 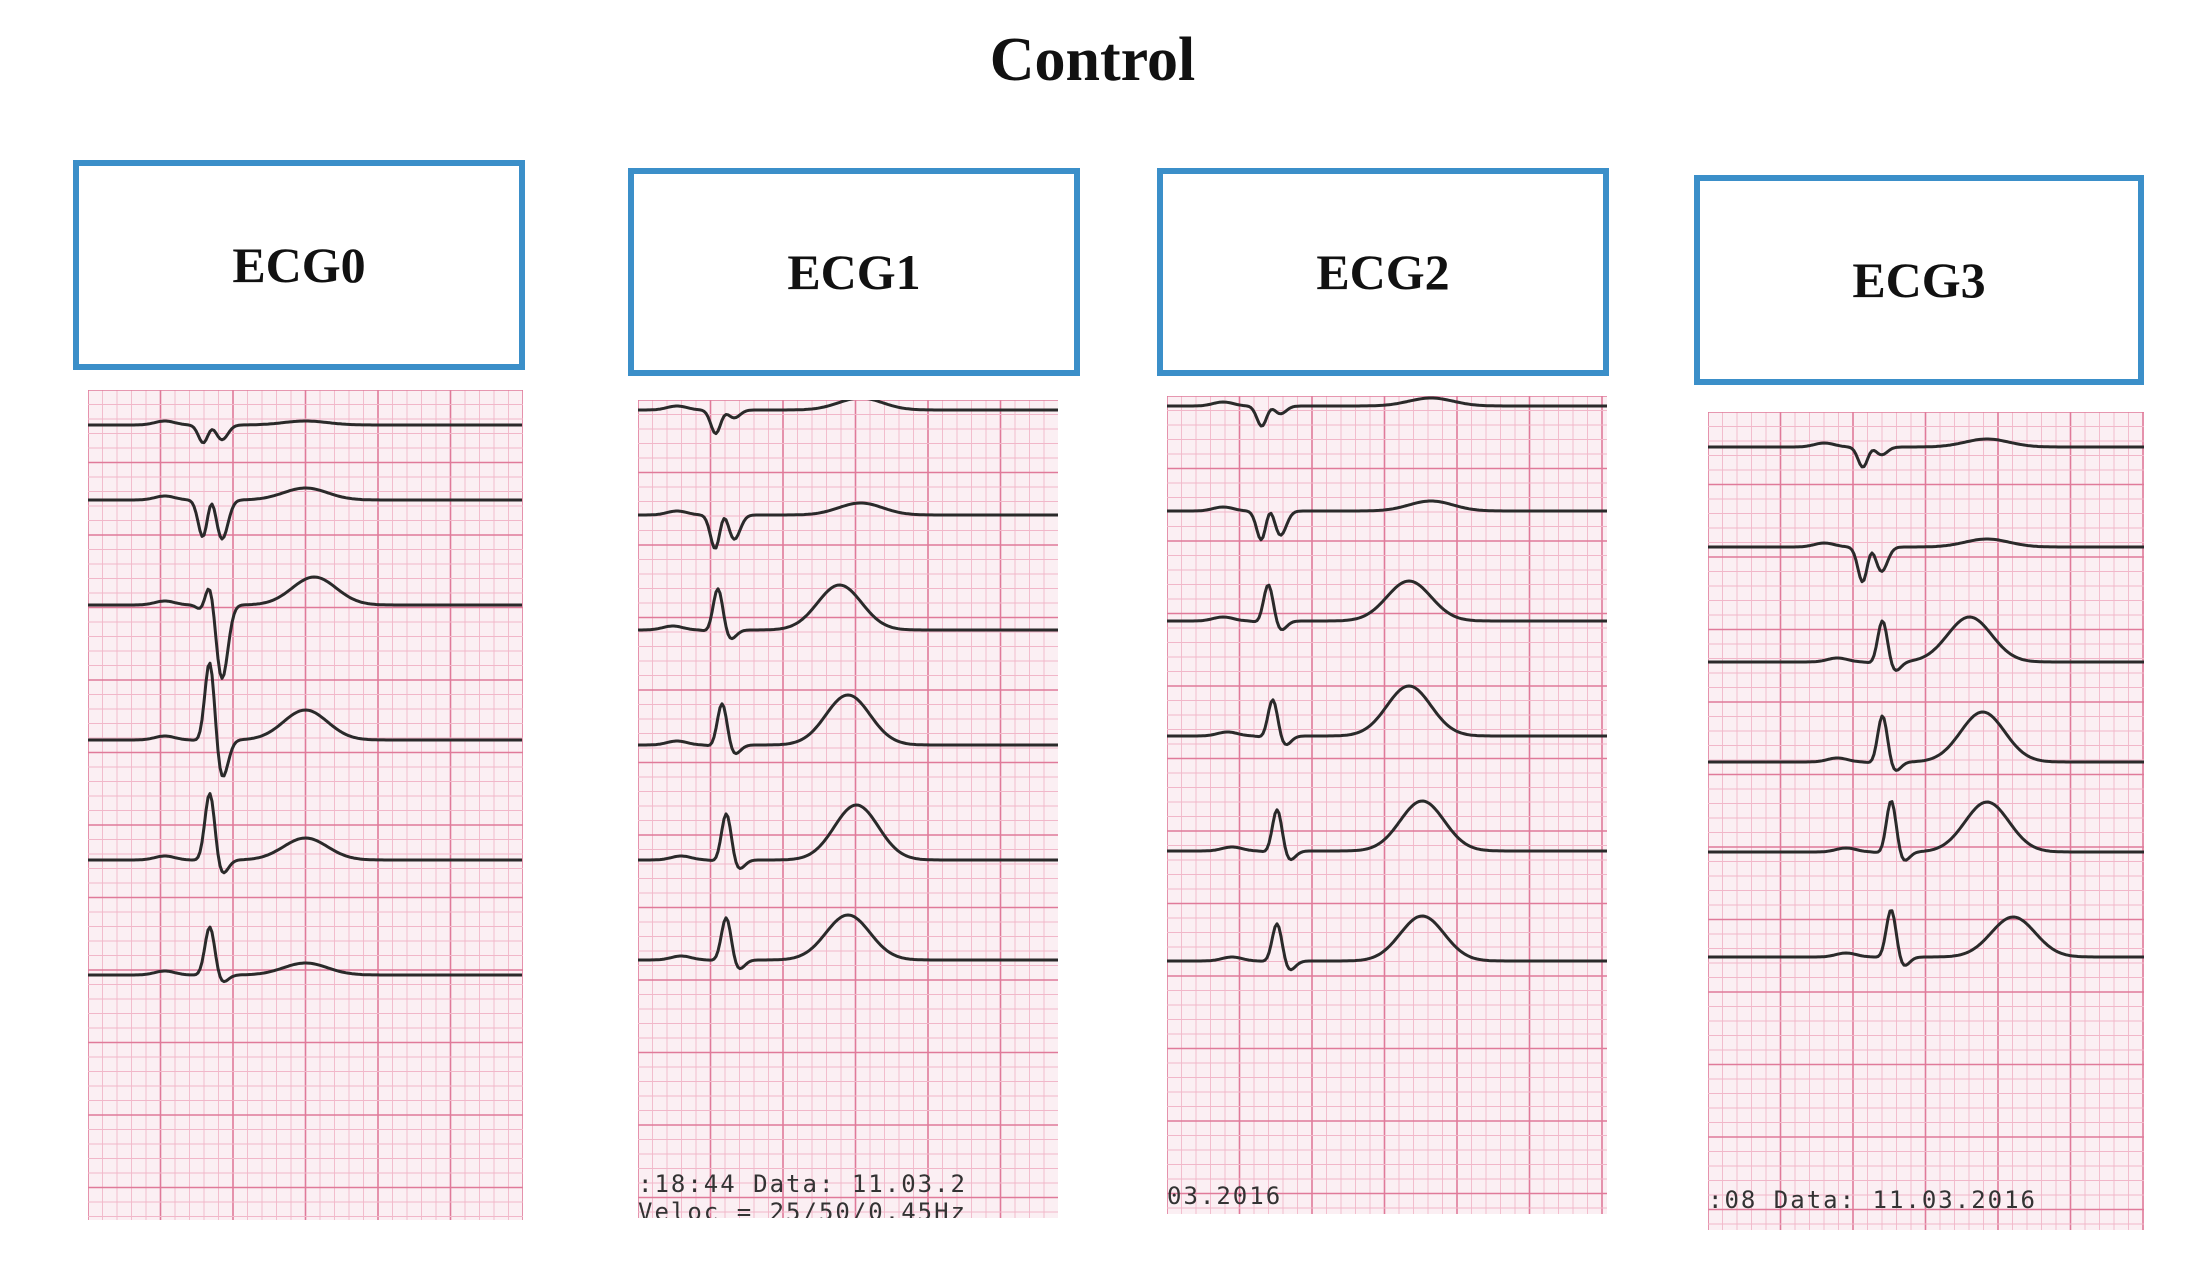 What do you see at coordinates (1872, 1200) in the screenshot?
I see `ecg3-footer-line-1: :08 Data: 11.03.2016` at bounding box center [1872, 1200].